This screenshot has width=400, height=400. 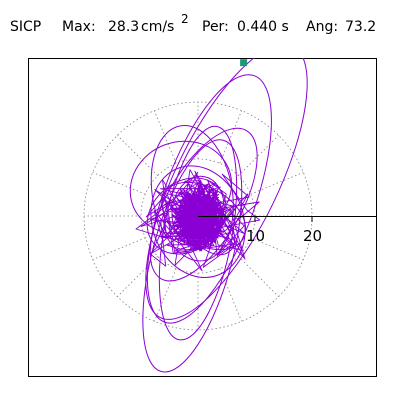 What do you see at coordinates (263, 27) in the screenshot?
I see `per-value: 0.440 s` at bounding box center [263, 27].